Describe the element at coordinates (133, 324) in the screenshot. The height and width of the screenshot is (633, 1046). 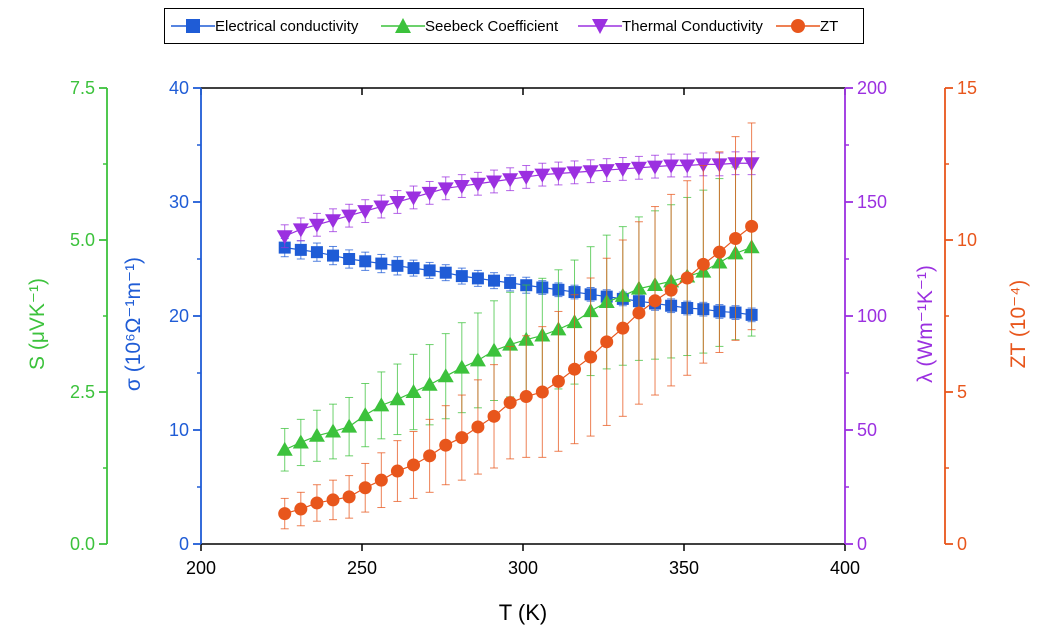
I see `conductivity-axis-label: σ (10⁶Ω⁻¹m⁻¹)` at that location.